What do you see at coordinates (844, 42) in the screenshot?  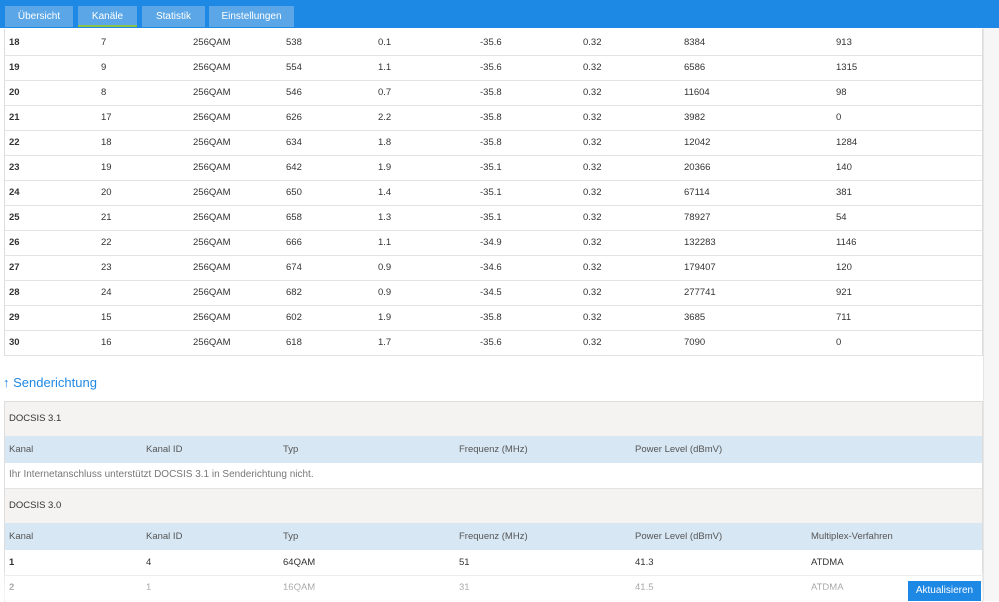 I see `table-cell: 913` at bounding box center [844, 42].